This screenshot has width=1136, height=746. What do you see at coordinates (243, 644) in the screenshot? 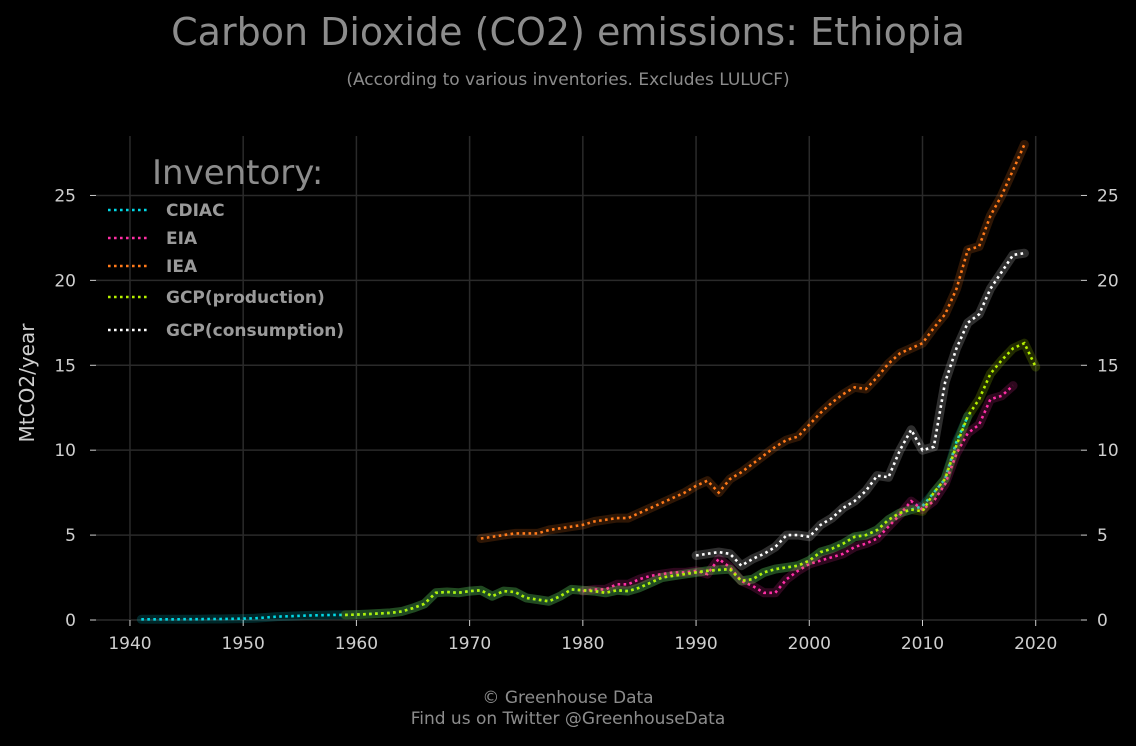
I see `x-tick-label: 1950` at bounding box center [243, 644].